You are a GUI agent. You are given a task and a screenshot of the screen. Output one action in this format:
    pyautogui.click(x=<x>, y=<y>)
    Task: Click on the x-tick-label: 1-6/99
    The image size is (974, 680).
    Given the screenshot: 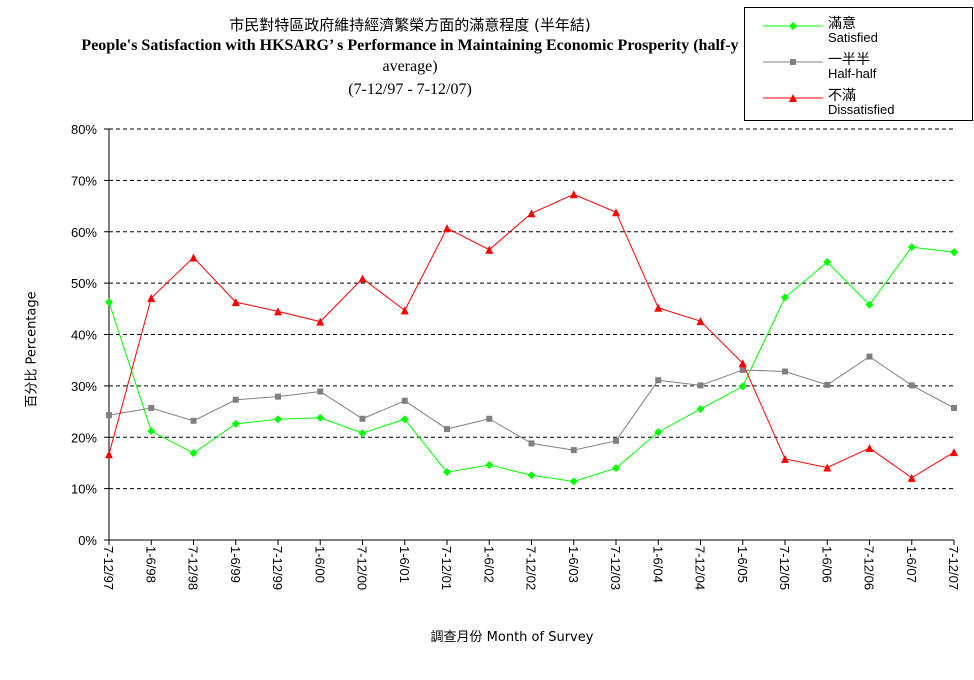 What is the action you would take?
    pyautogui.click(x=235, y=564)
    